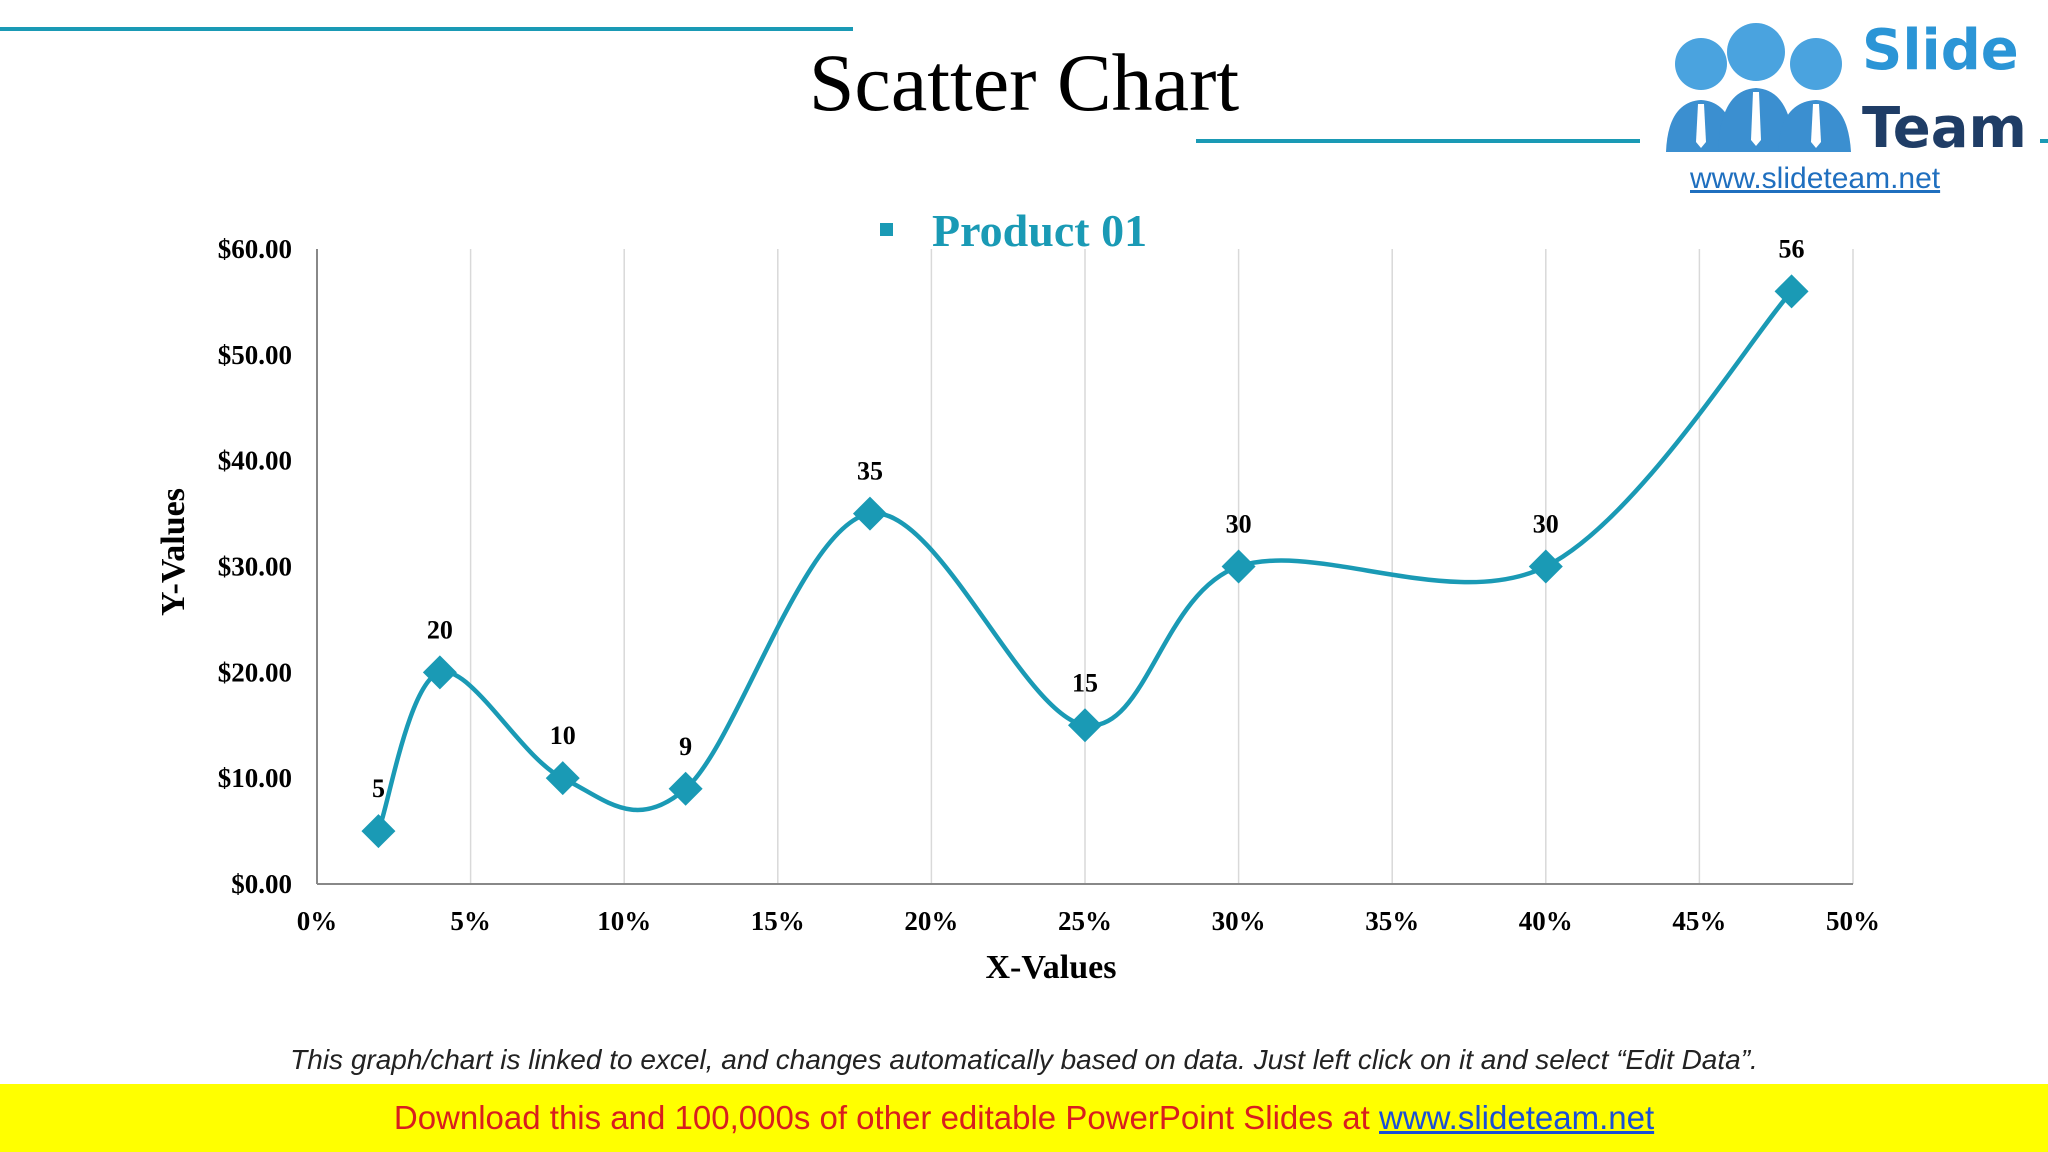 Image resolution: width=2048 pixels, height=1152 pixels. I want to click on logo-wordmark-team: Team, so click(1944, 128).